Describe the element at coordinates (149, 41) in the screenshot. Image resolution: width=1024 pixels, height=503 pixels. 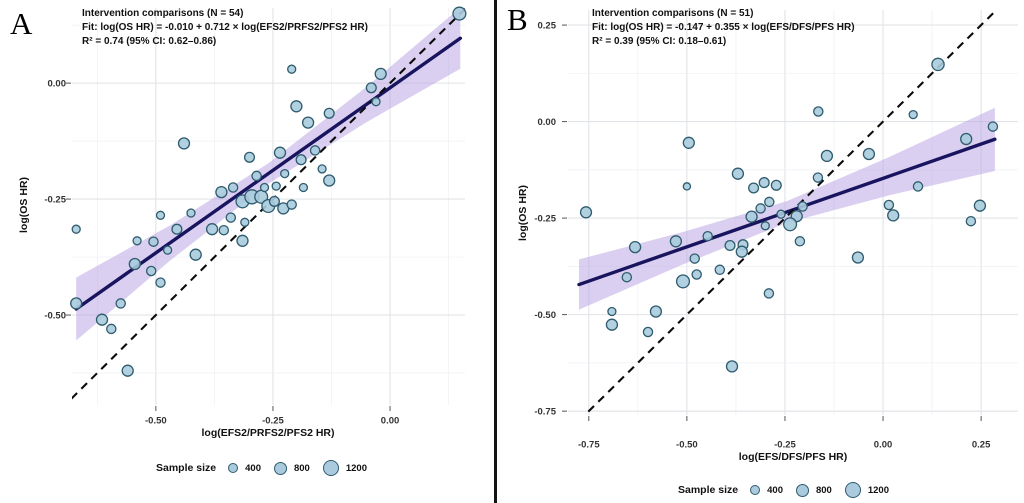
I see `annotation-r2-line: R² = 0.74 (95% CI: 0.62–0.86)` at that location.